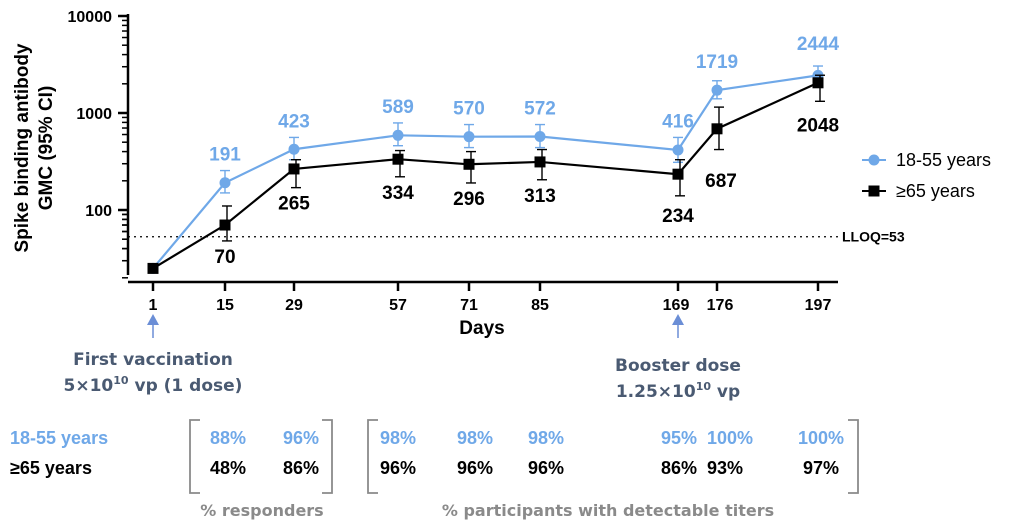 The width and height of the screenshot is (1024, 524). Describe the element at coordinates (540, 305) in the screenshot. I see `x-tick-label: 85` at that location.